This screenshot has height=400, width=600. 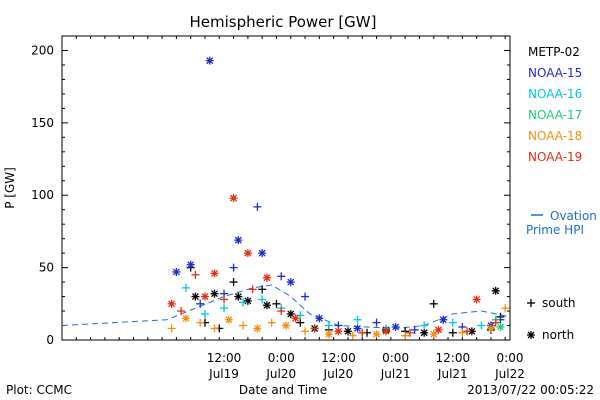 I want to click on x-tick-label-date: Jul21, so click(x=395, y=374).